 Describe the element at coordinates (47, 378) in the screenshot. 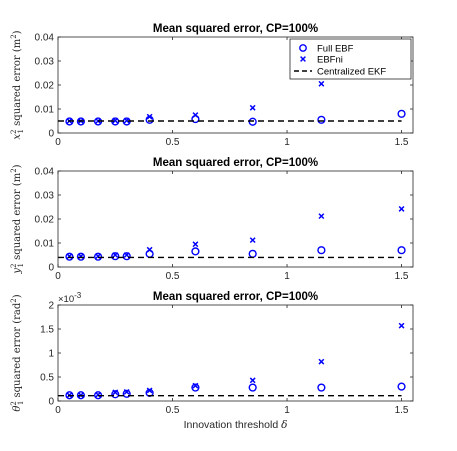

I see `y-tick-label: 0.5` at that location.